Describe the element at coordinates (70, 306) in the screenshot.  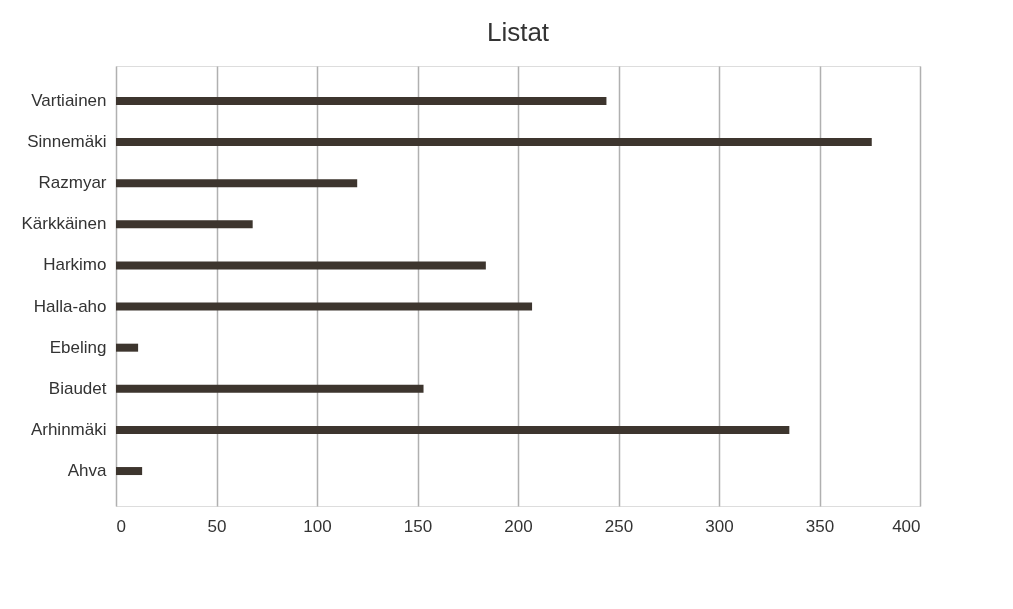
I see `y-tick-label: Halla-aho` at that location.